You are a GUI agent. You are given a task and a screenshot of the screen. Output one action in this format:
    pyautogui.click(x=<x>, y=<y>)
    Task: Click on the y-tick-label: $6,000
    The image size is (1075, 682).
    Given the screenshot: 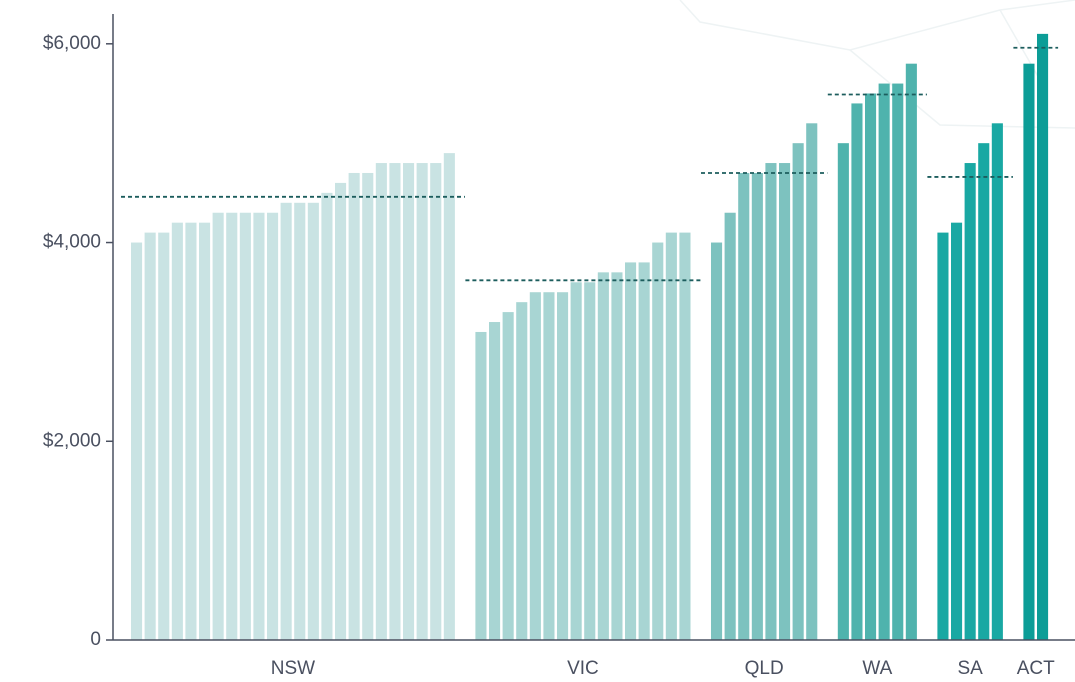 What is the action you would take?
    pyautogui.click(x=72, y=43)
    